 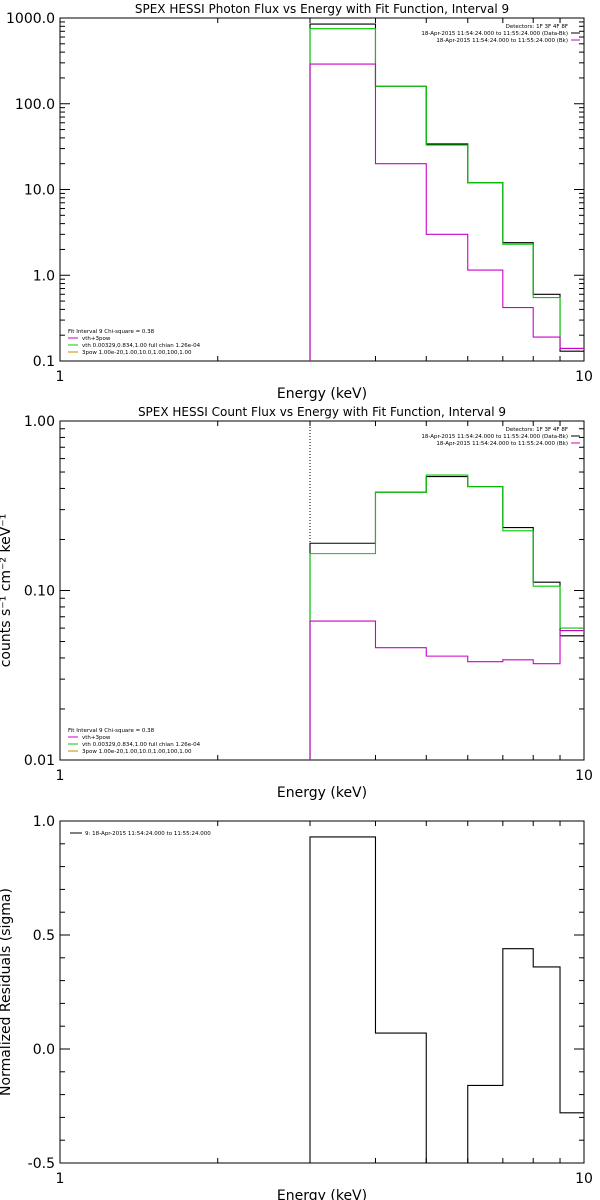 I want to click on y-tick-label: 100.0, so click(x=35, y=105).